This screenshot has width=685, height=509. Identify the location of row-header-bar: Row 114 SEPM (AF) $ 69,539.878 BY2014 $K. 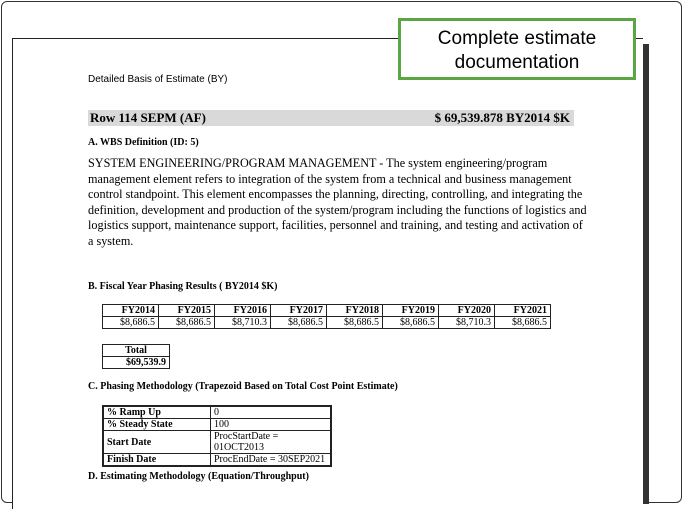
(331, 118).